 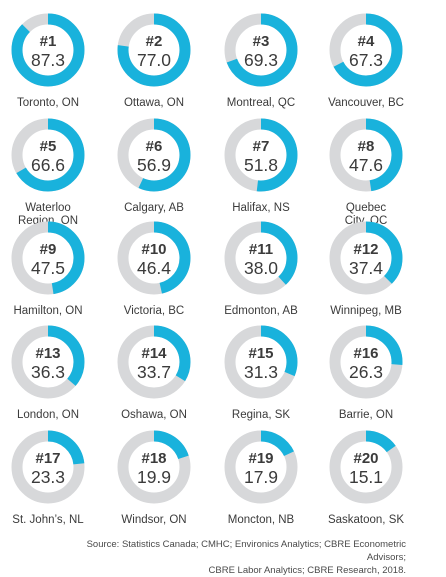 What do you see at coordinates (154, 268) in the screenshot?
I see `value-label: 46.4` at bounding box center [154, 268].